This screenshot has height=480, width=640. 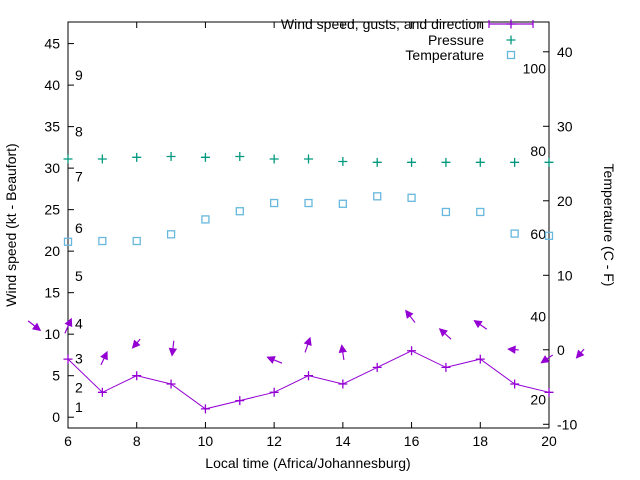 I want to click on legend-label: Wind speed, gusts, and direction, so click(x=382, y=24).